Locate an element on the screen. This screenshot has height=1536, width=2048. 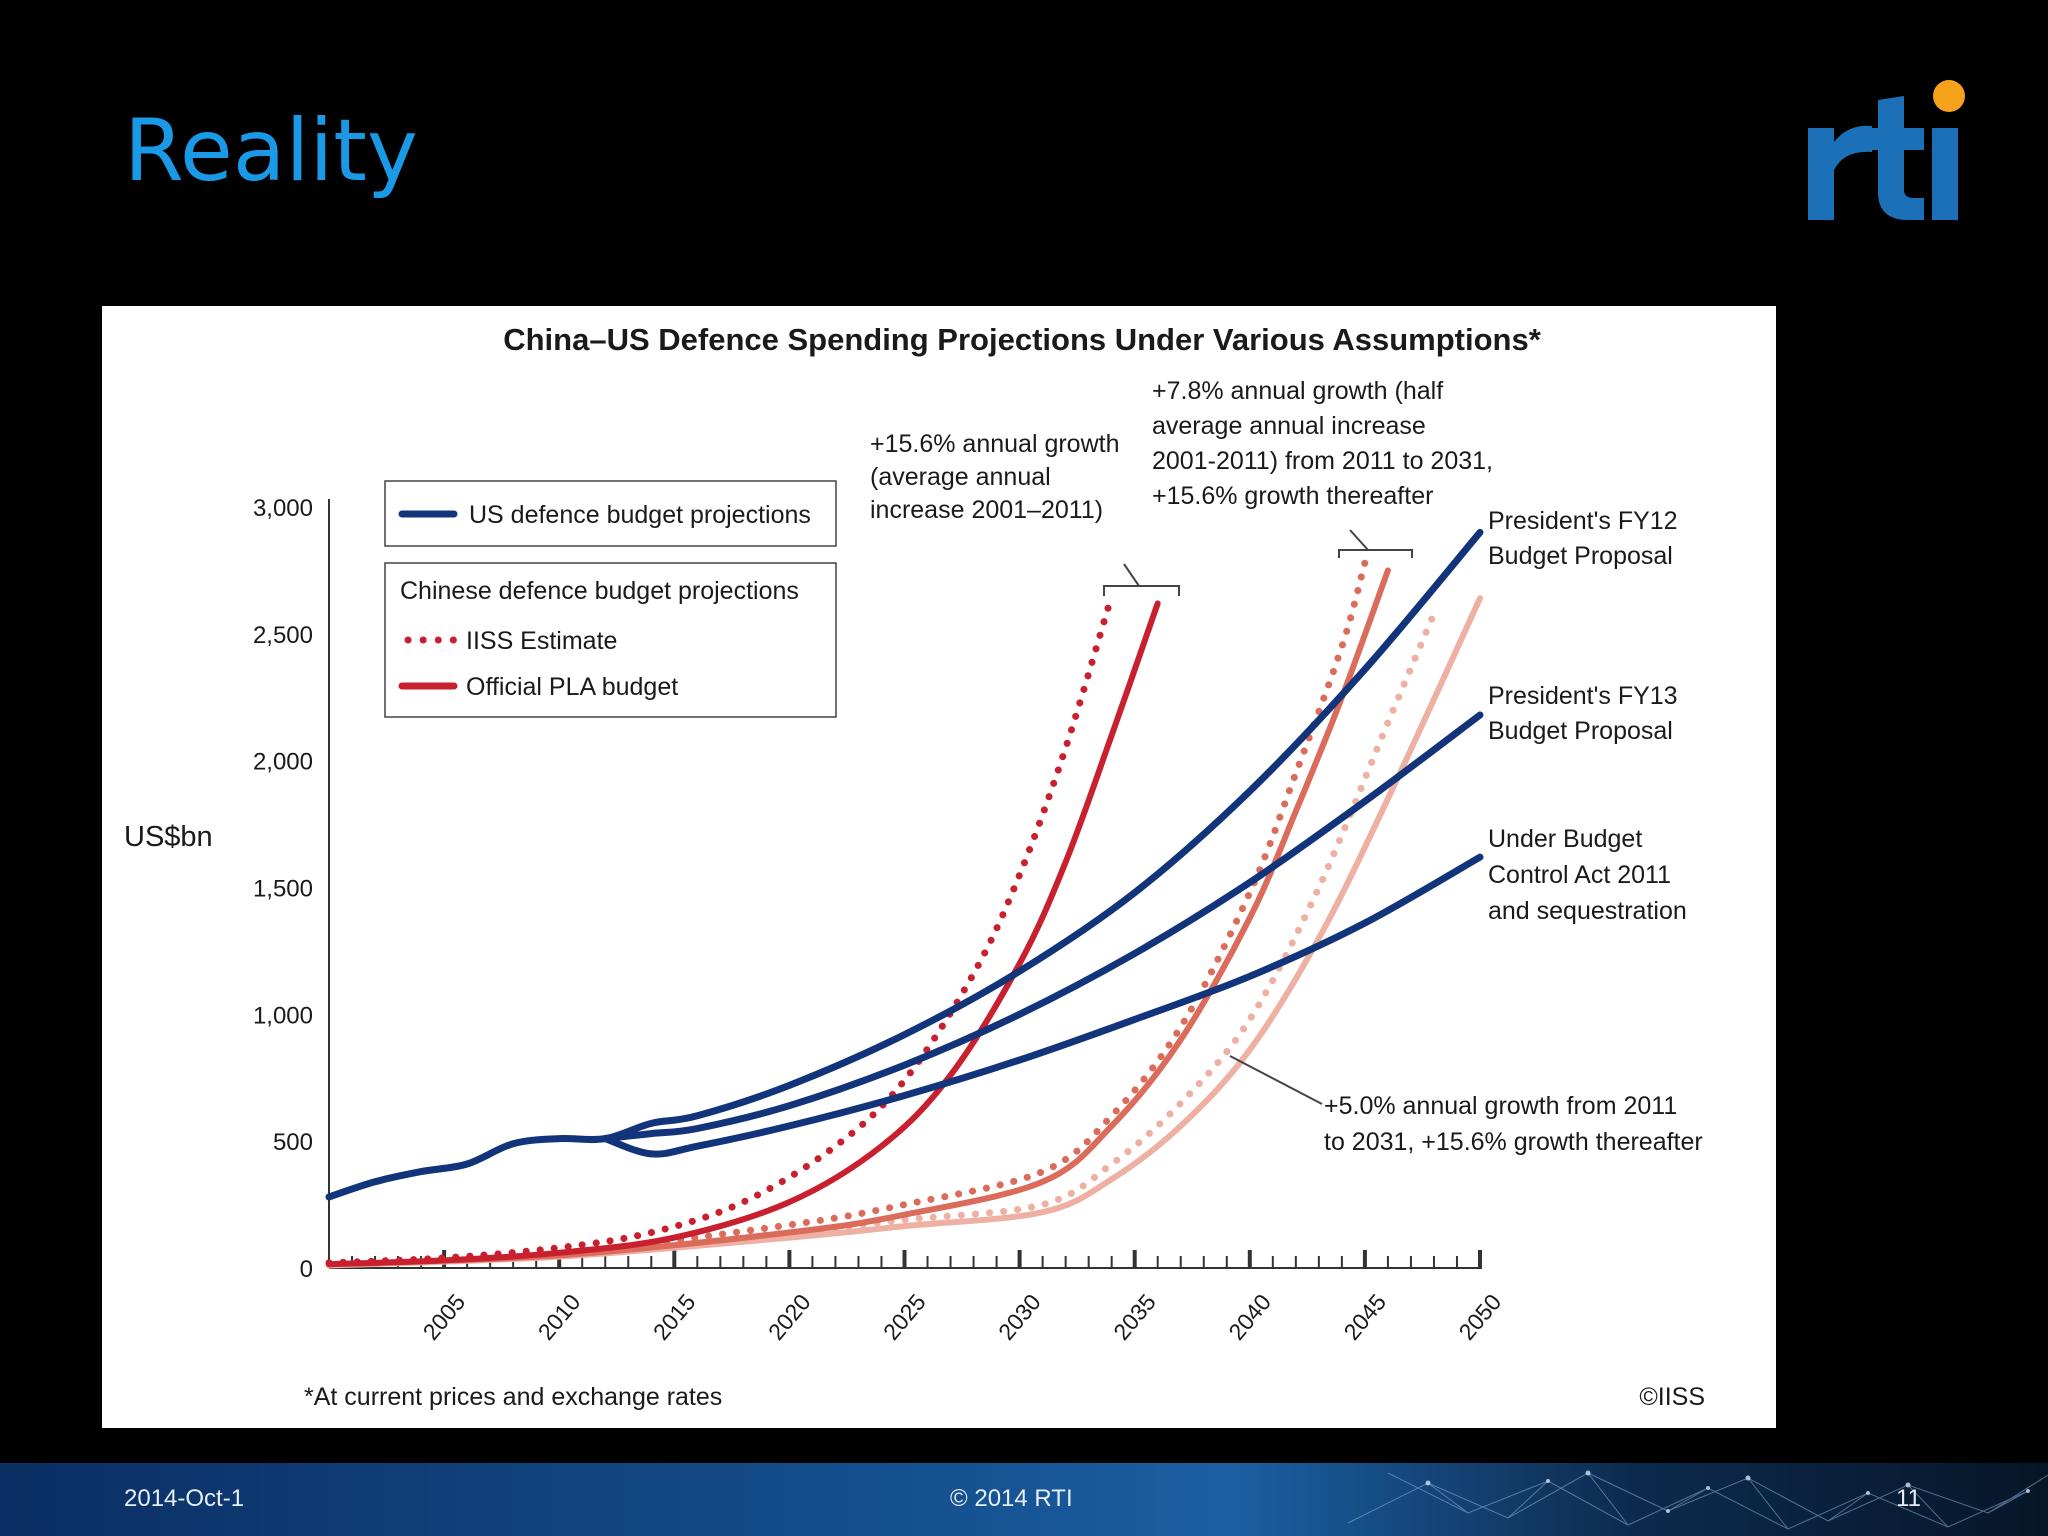
x-tick-label: 2025 is located at coordinates (904, 1317).